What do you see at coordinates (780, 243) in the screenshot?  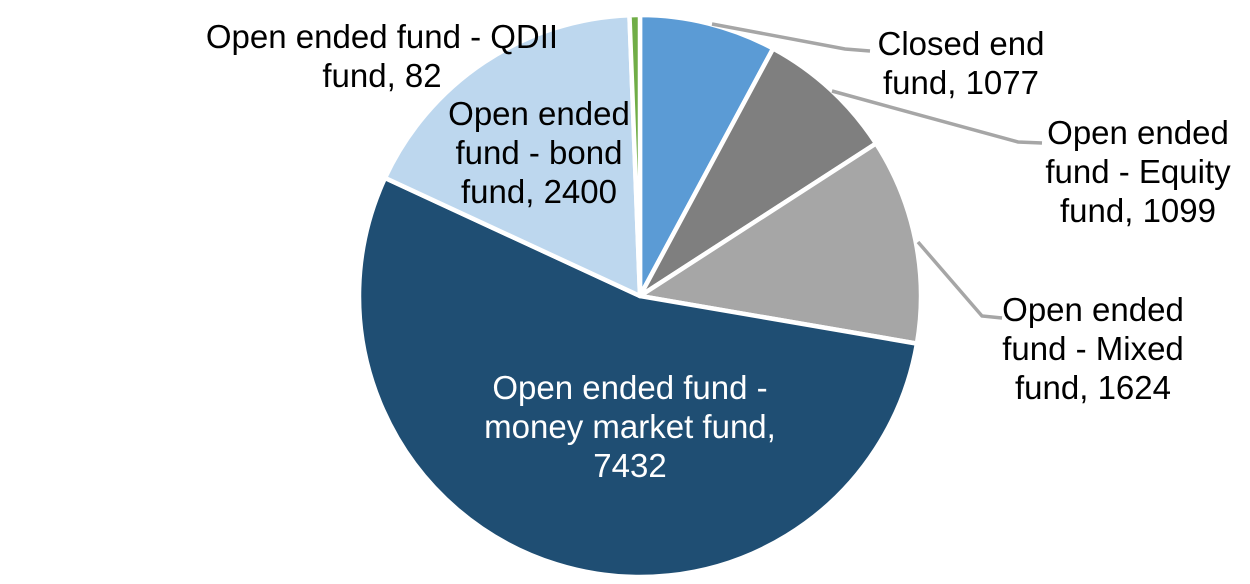 I see `pie-slice-open-ended-fund-mixed-fund` at bounding box center [780, 243].